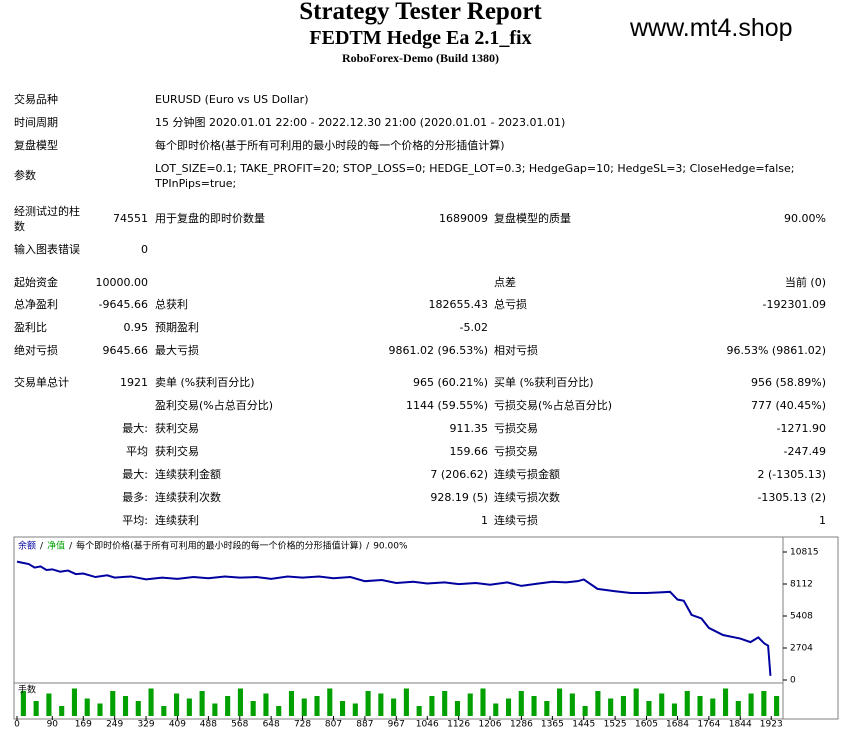 The width and height of the screenshot is (841, 741). Describe the element at coordinates (469, 451) in the screenshot. I see `stat-value: 159.66` at that location.